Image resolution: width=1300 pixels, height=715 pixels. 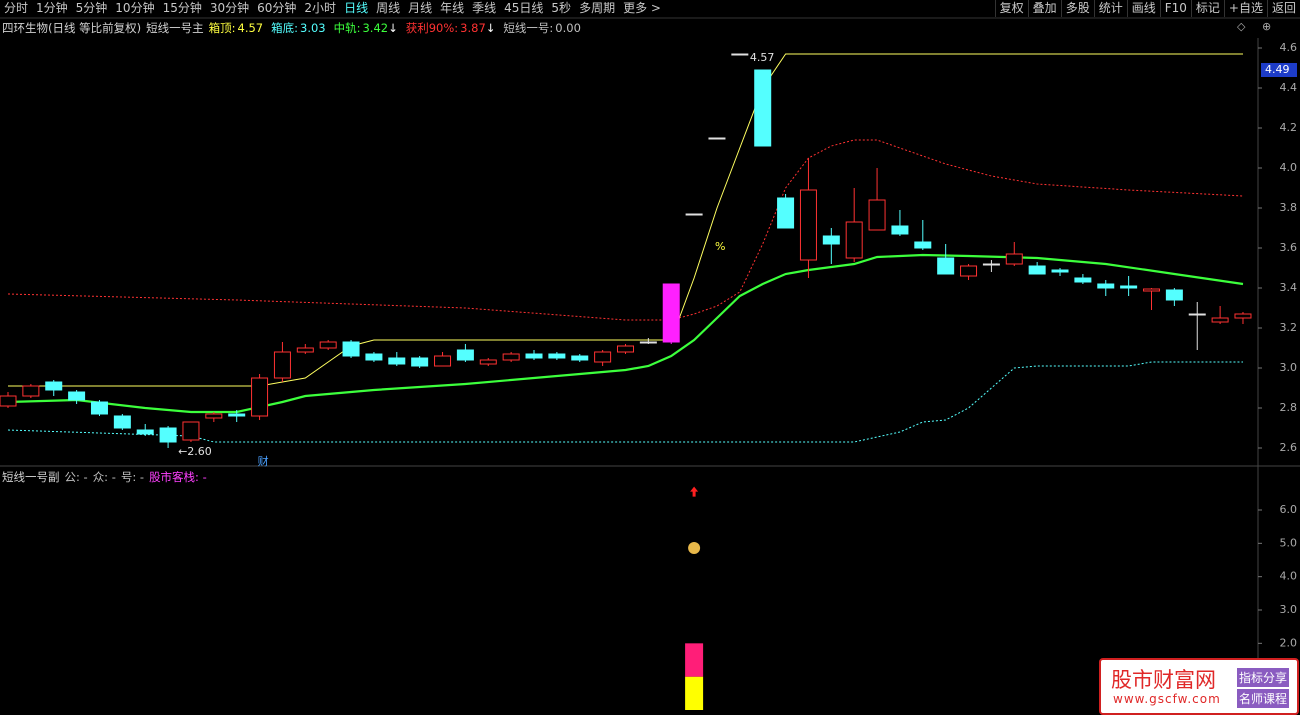 What do you see at coordinates (1044, 8) in the screenshot?
I see `toolbar-button: 叠加` at bounding box center [1044, 8].